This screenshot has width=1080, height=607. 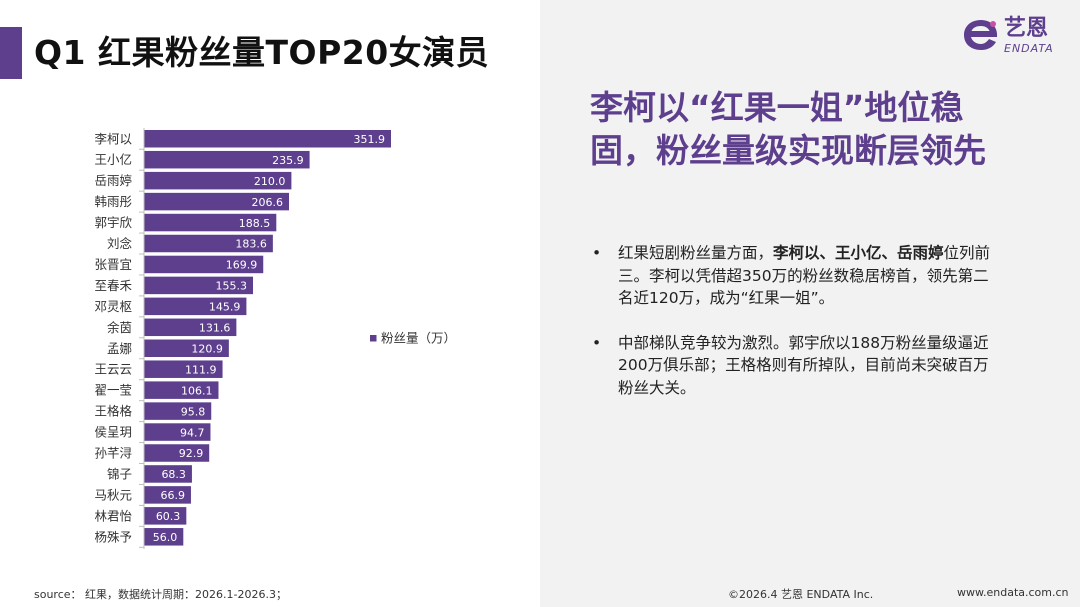 I want to click on category-label: 孙芊浔, so click(x=113, y=453).